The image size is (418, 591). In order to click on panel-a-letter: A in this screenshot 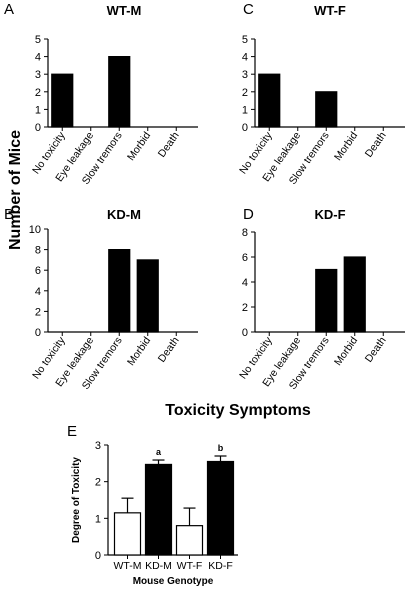, I will do `click(9, 9)`.